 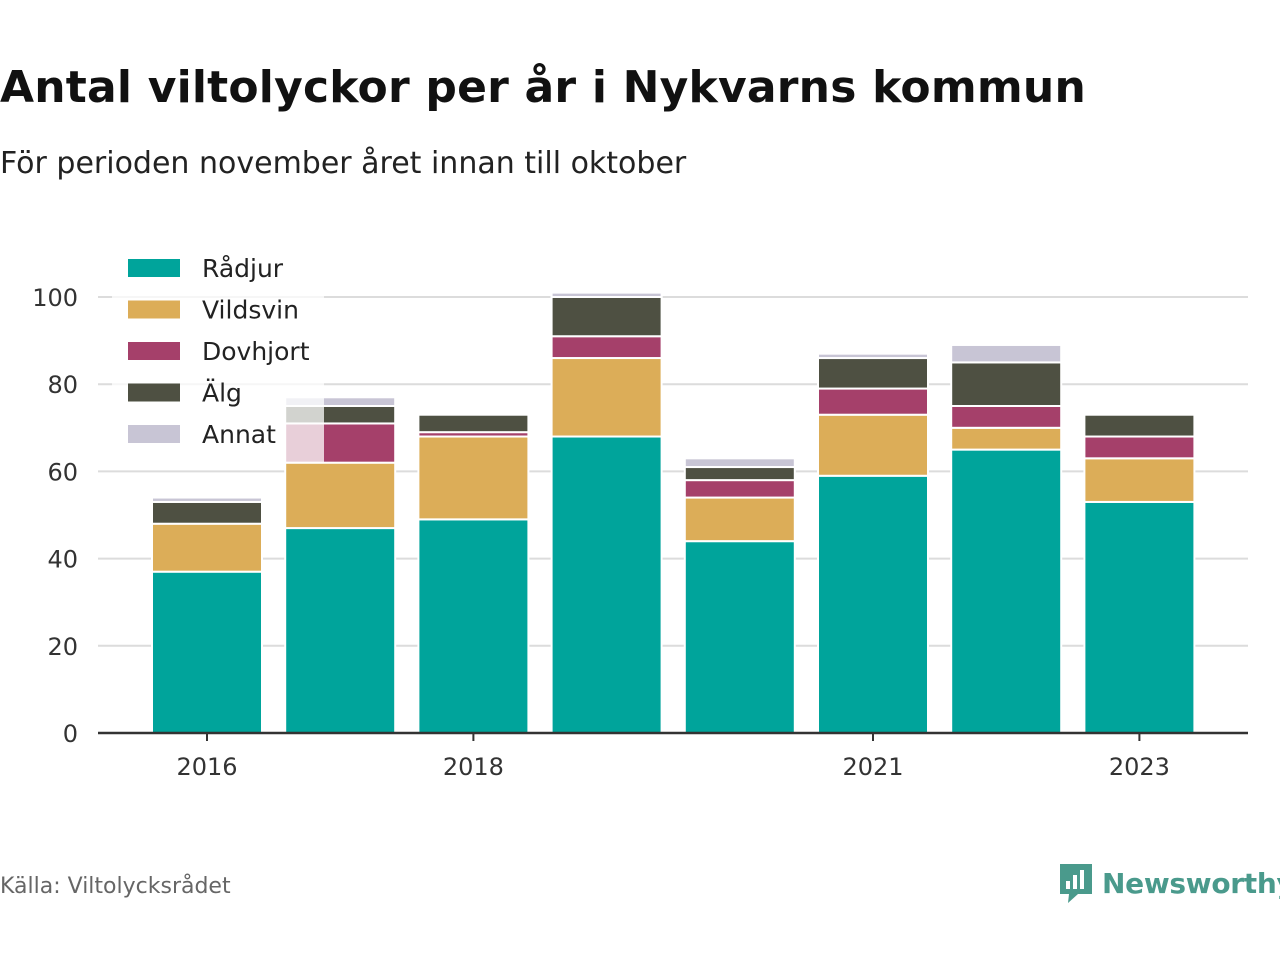 What do you see at coordinates (55, 516) in the screenshot?
I see `y-axis-ticks: 0 20 40 60 80 100` at bounding box center [55, 516].